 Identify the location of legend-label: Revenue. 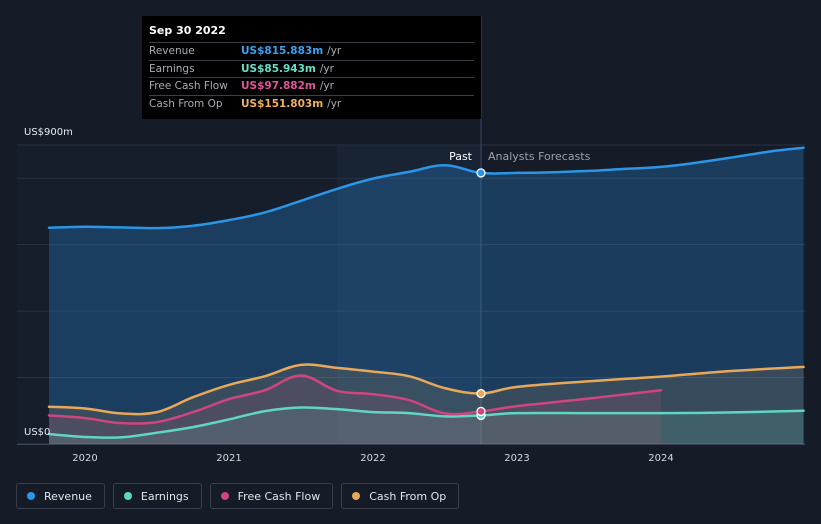
(68, 496).